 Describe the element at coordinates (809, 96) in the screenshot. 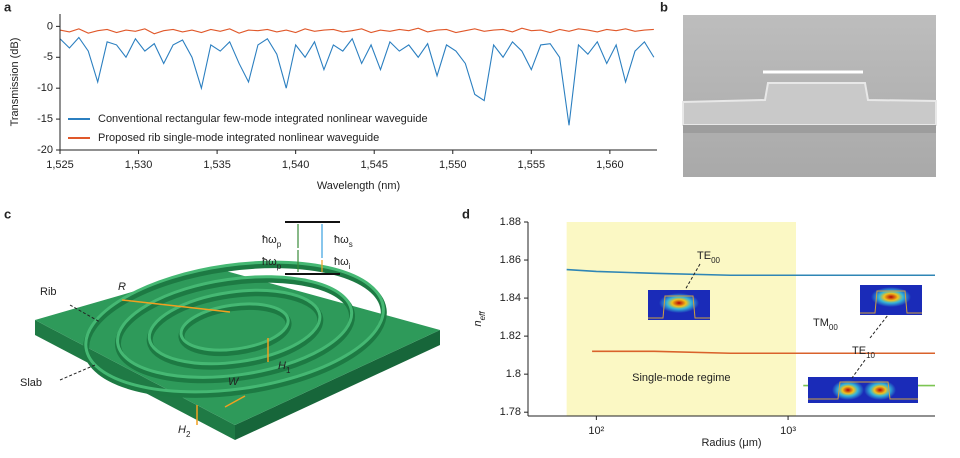

I see `sem-image` at that location.